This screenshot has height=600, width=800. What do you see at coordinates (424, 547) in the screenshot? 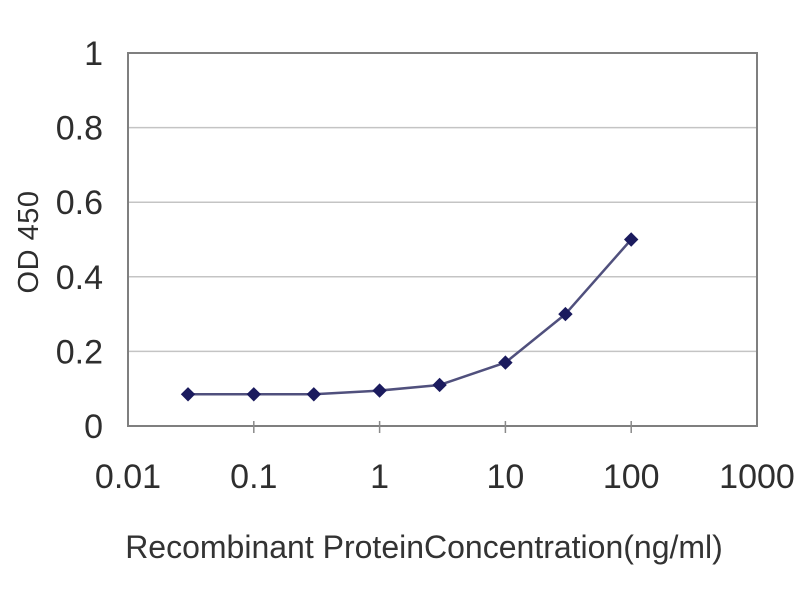
I see `x-axis-title: Recombinant ProteinConcentration(ng/ml)` at bounding box center [424, 547].